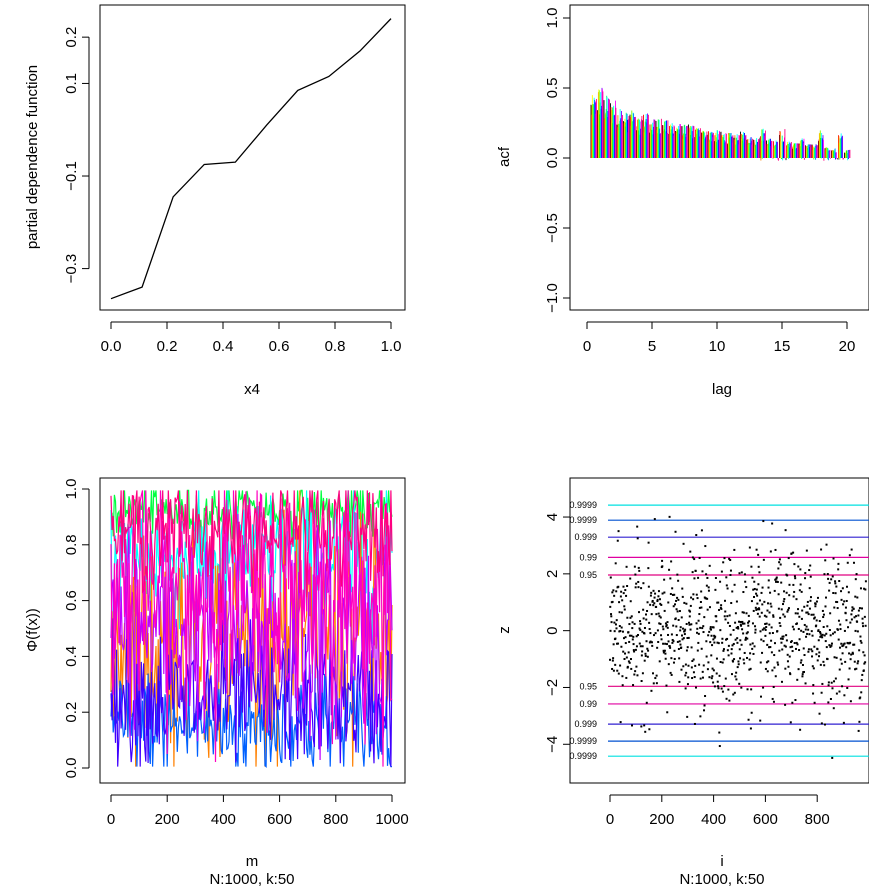  What do you see at coordinates (391, 819) in the screenshot?
I see `x-tick-label: 1000` at bounding box center [391, 819].